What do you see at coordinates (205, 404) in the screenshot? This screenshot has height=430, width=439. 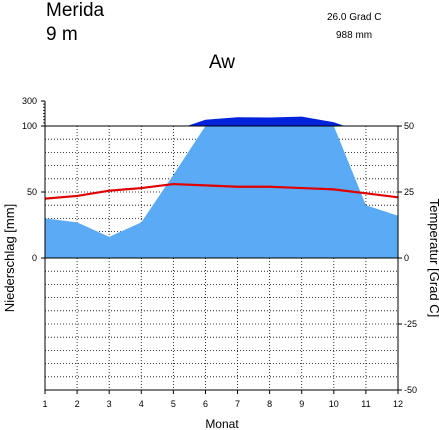 I see `x-tick-label: 6` at bounding box center [205, 404].